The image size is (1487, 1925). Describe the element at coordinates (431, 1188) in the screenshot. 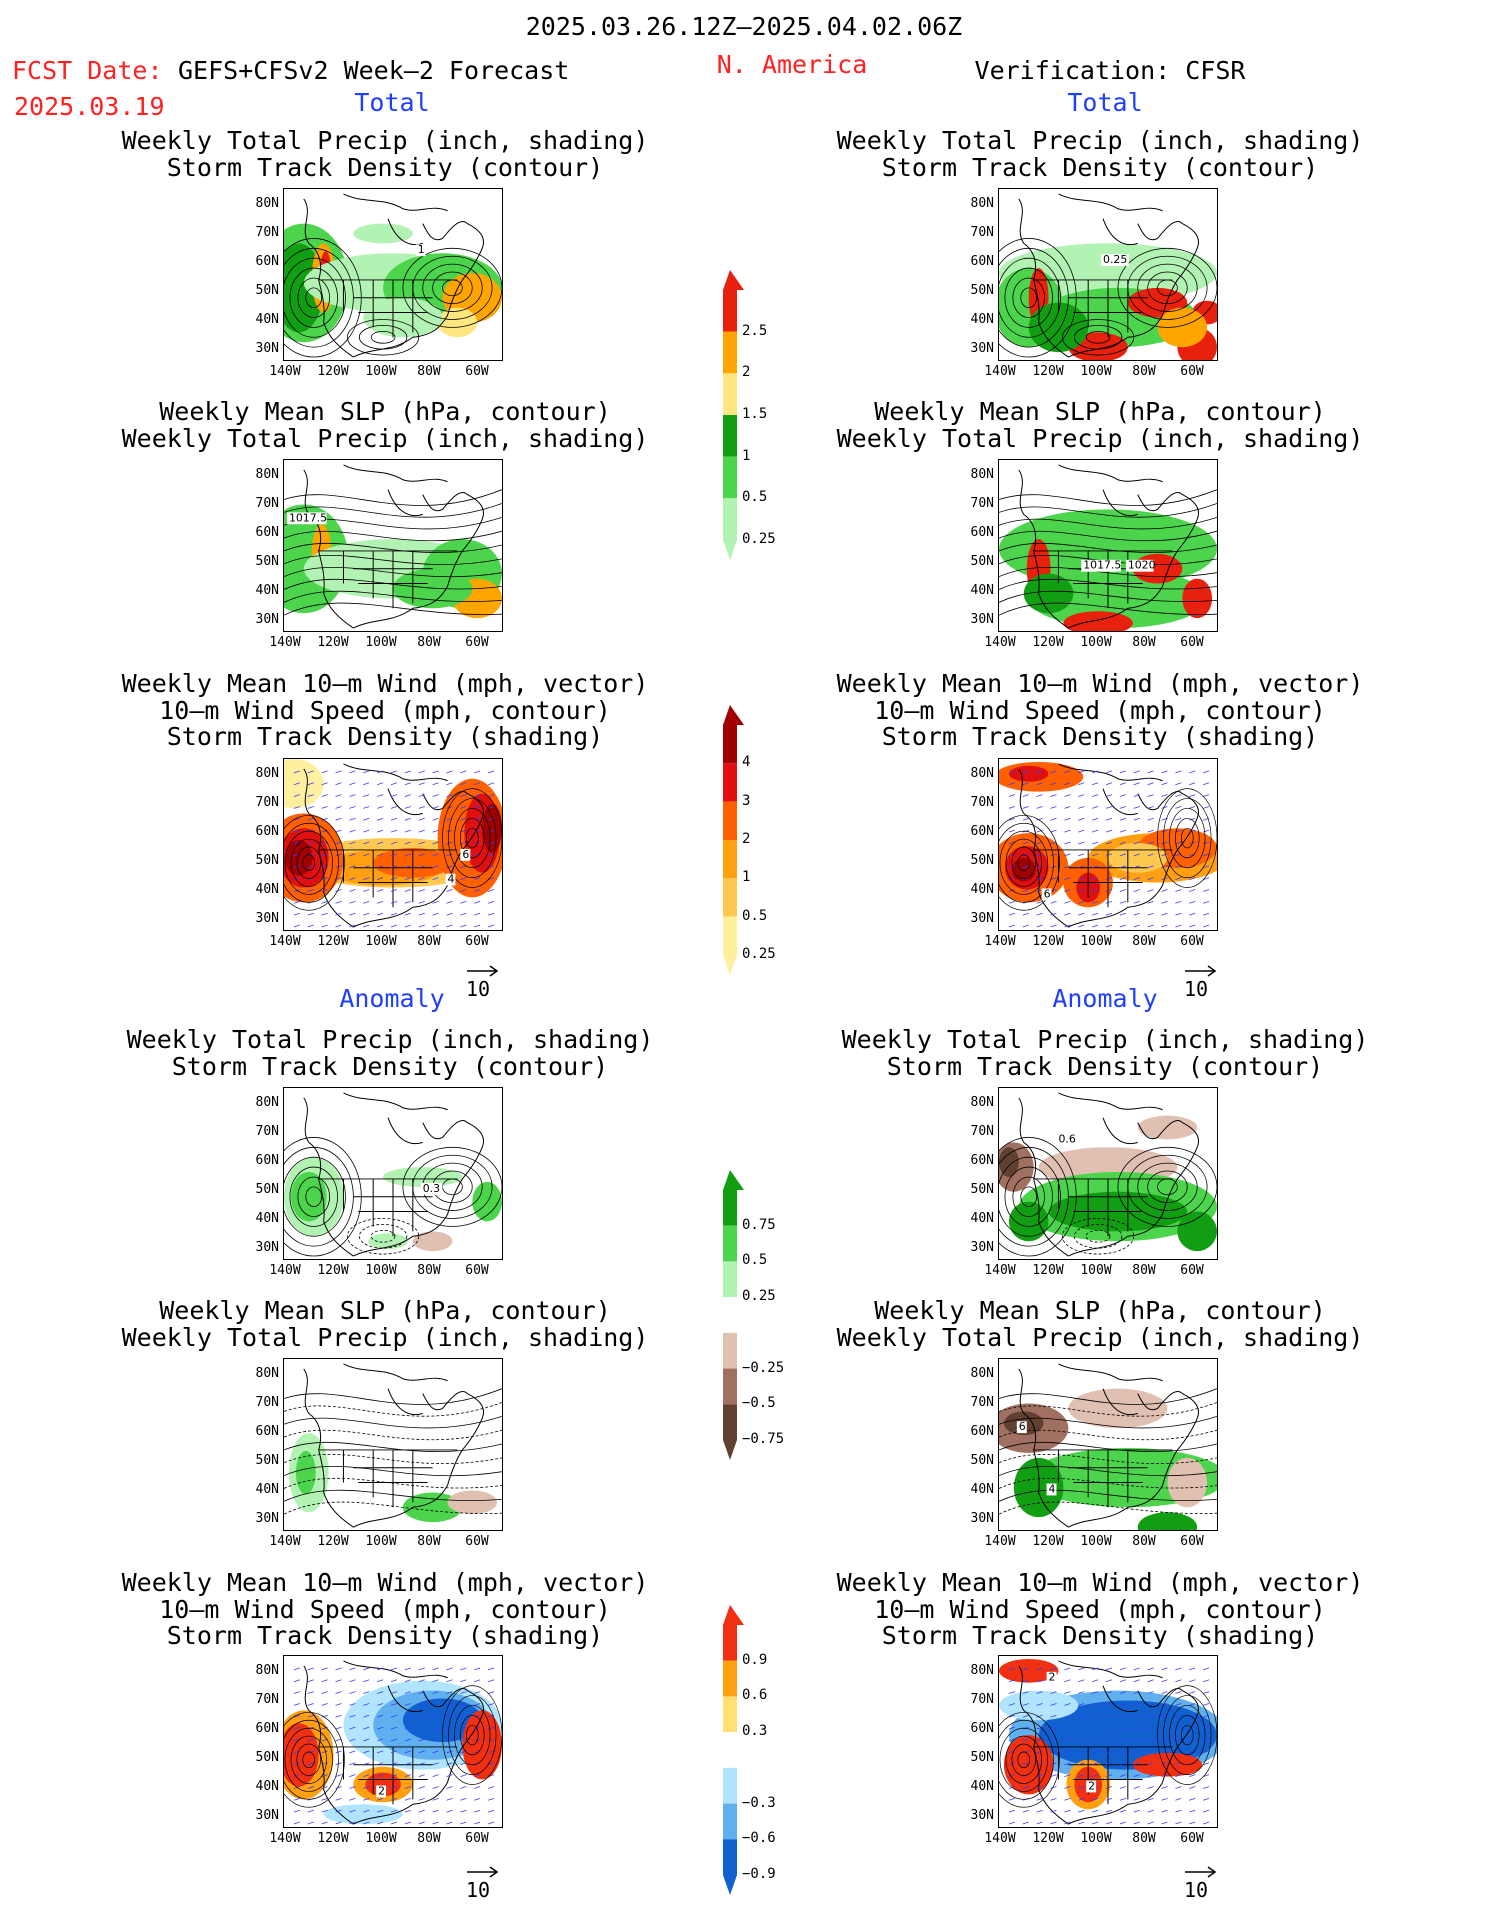

I see `map-contour-label: 0.3` at that location.